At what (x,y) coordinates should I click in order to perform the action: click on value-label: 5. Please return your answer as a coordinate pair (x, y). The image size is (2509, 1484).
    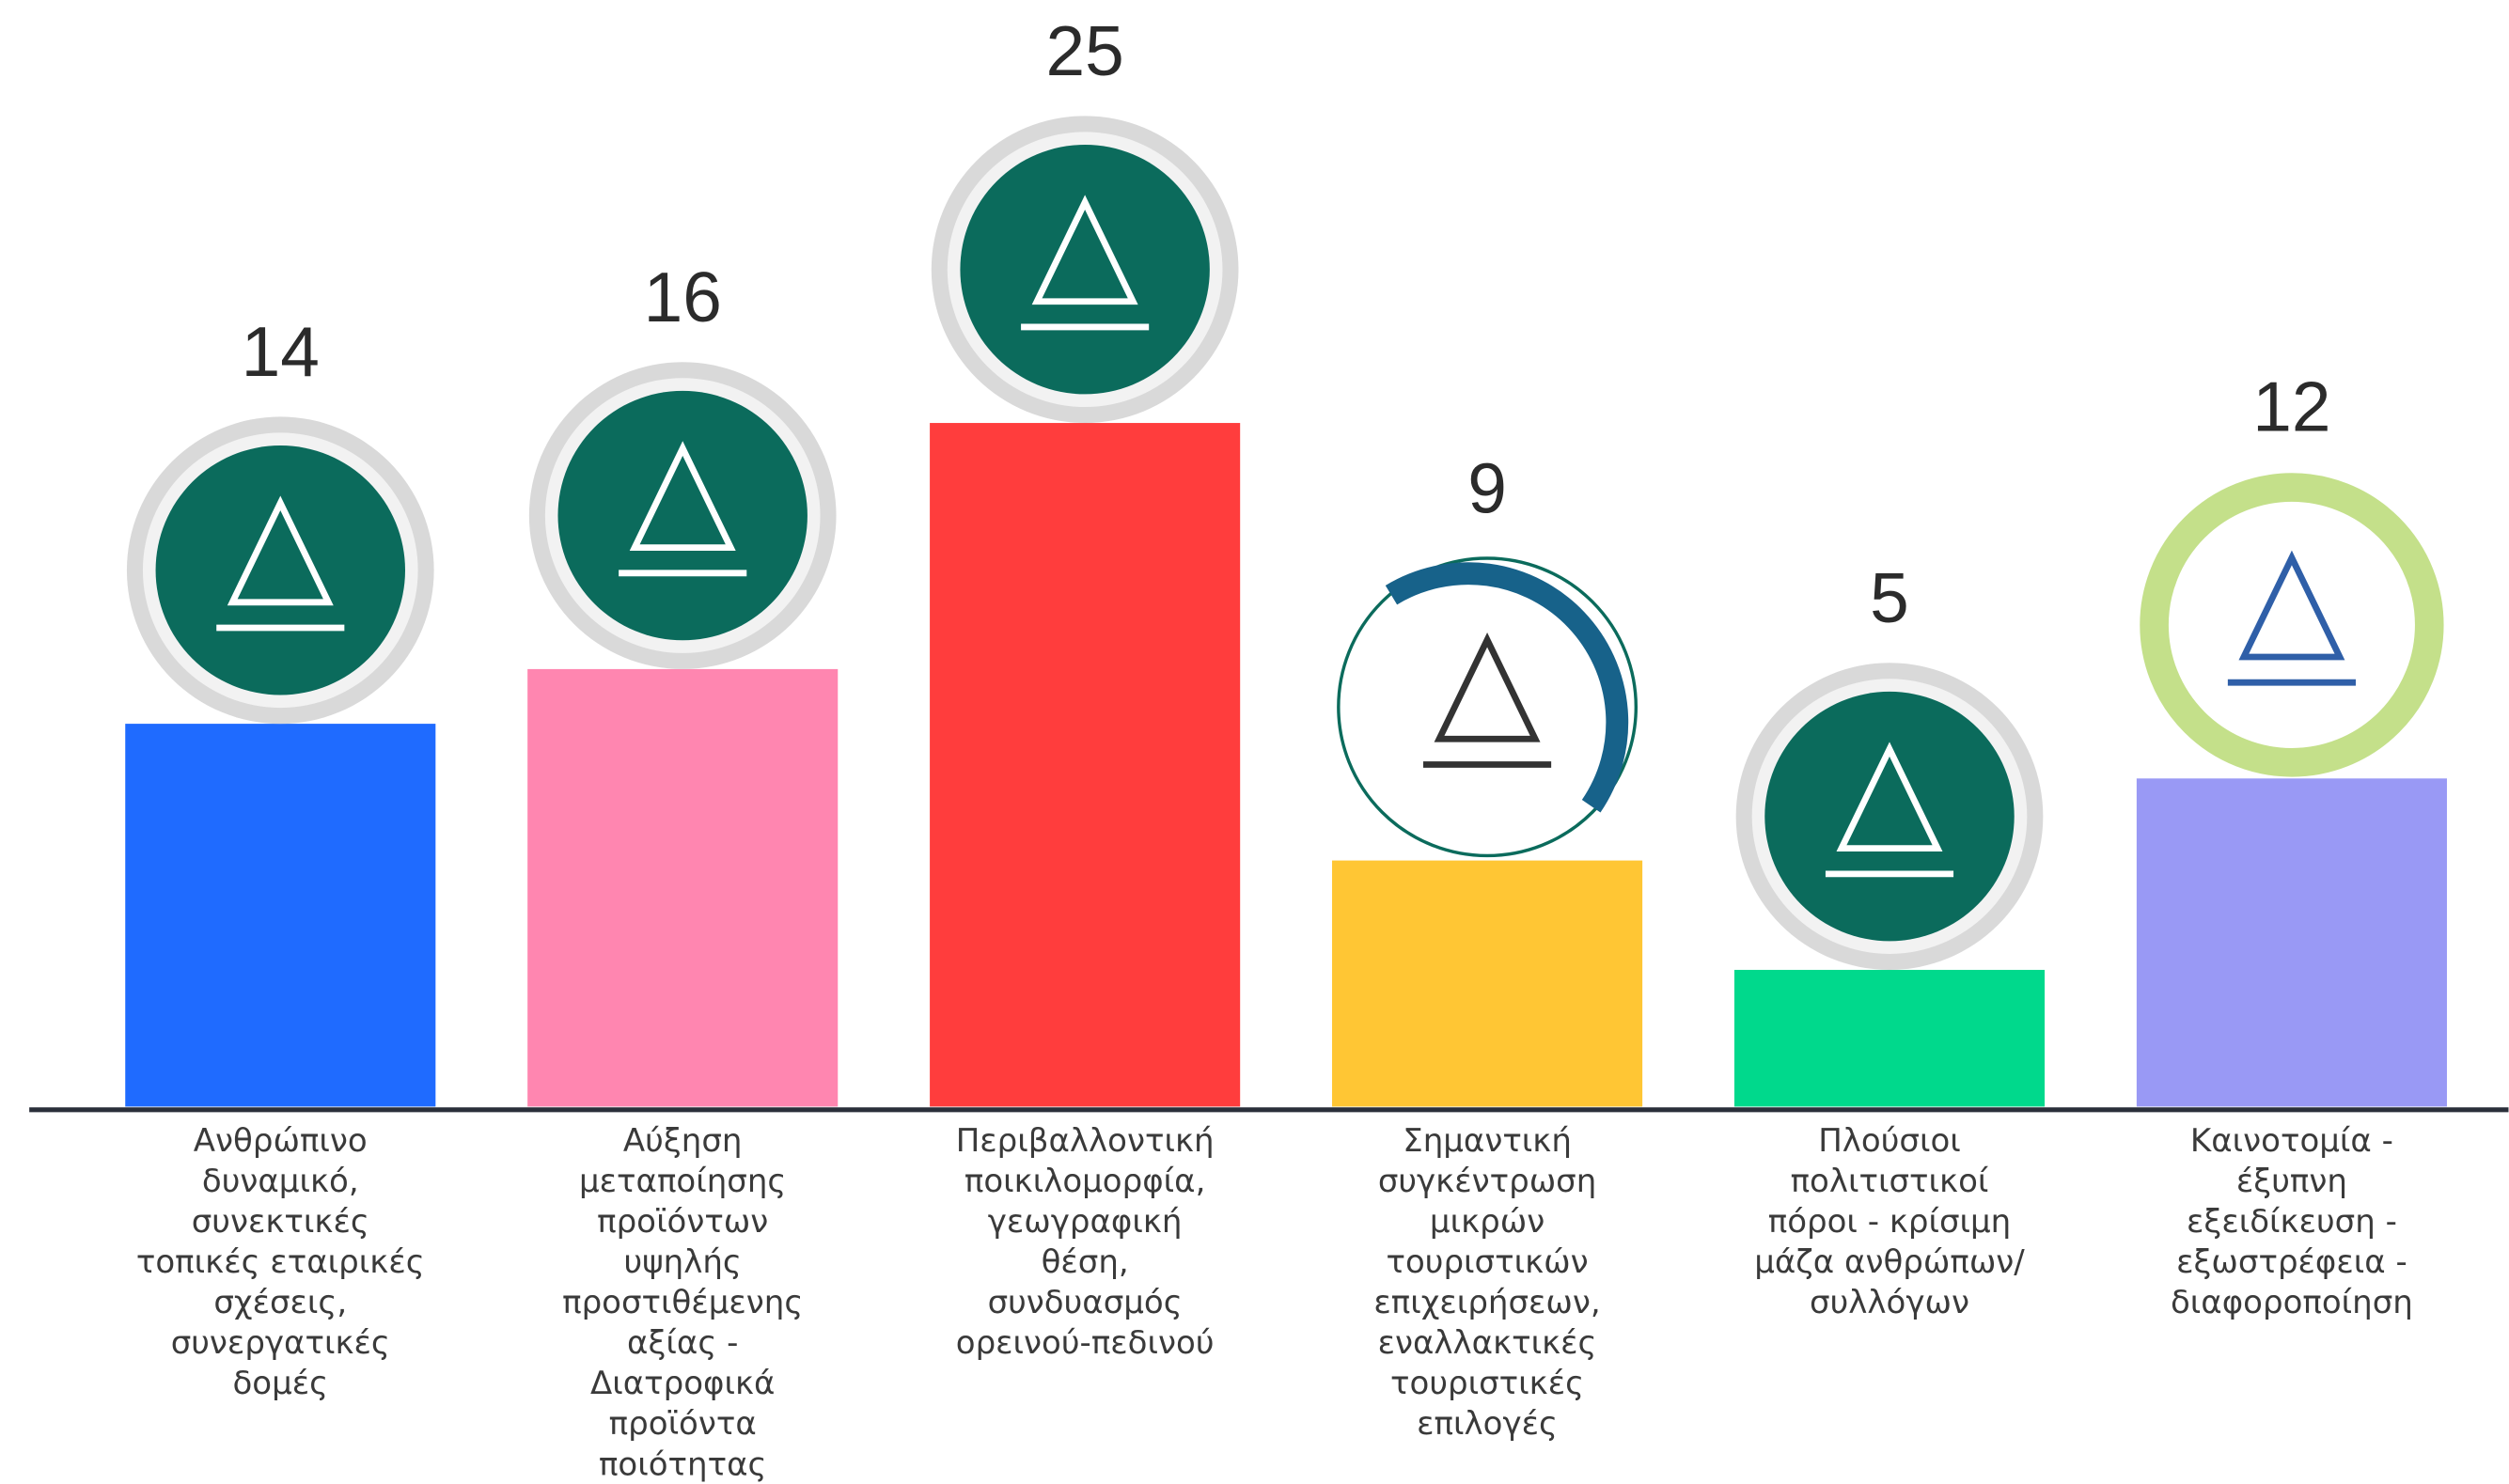
    Looking at the image, I should click on (1889, 597).